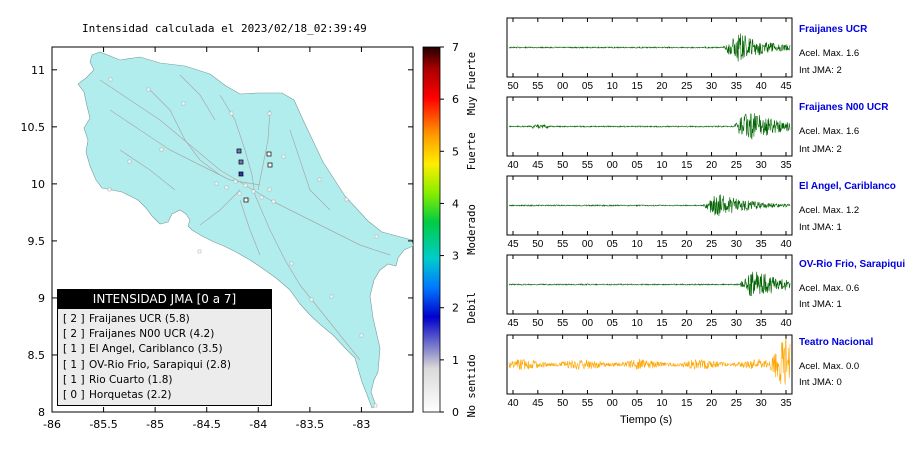 Image resolution: width=910 pixels, height=460 pixels. What do you see at coordinates (139, 319) in the screenshot?
I see `legend-station: Fraijanes UCR (5.8)` at bounding box center [139, 319].